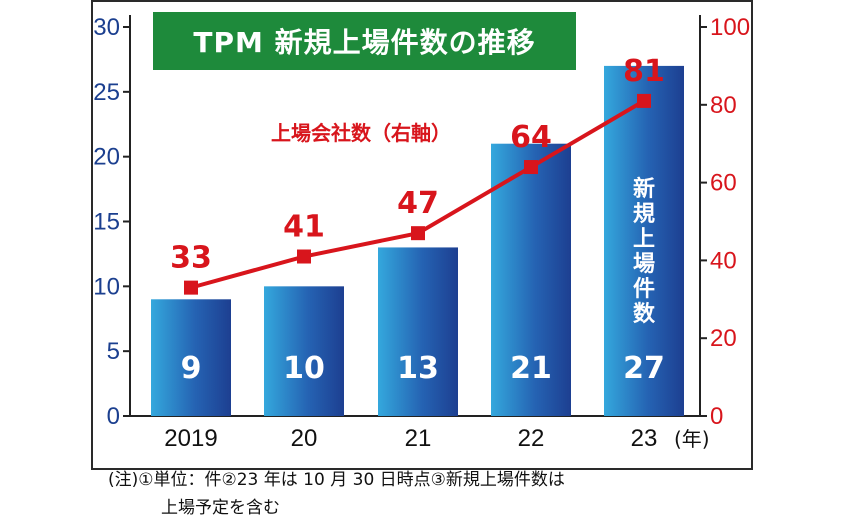 Image resolution: width=850 pixels, height=527 pixels. What do you see at coordinates (644, 314) in the screenshot?
I see `bar-series-name-char: 数` at bounding box center [644, 314].